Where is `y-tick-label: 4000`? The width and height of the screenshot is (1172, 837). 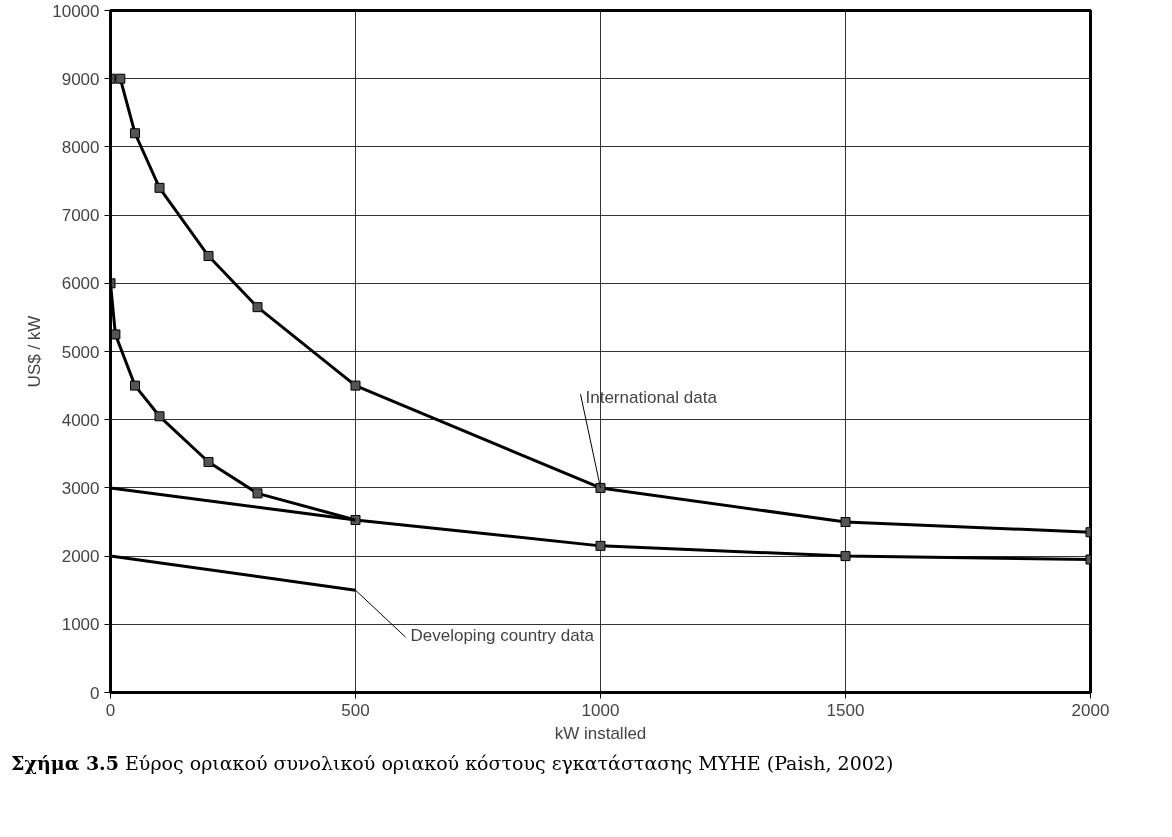 y-tick-label: 4000 is located at coordinates (80, 420).